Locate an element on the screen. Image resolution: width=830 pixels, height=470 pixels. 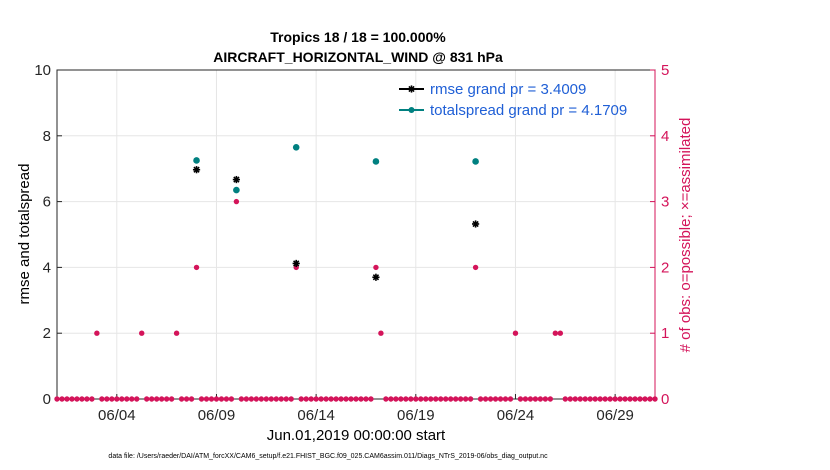
x-axis-label: Jun.01,2019 00:00:00 start is located at coordinates (356, 435).